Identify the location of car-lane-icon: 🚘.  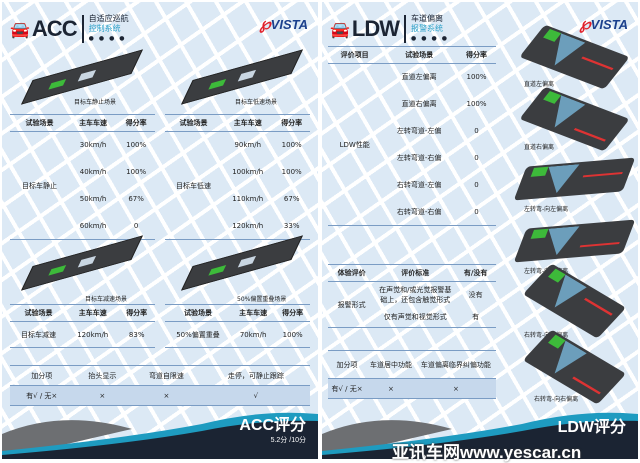
(340, 29).